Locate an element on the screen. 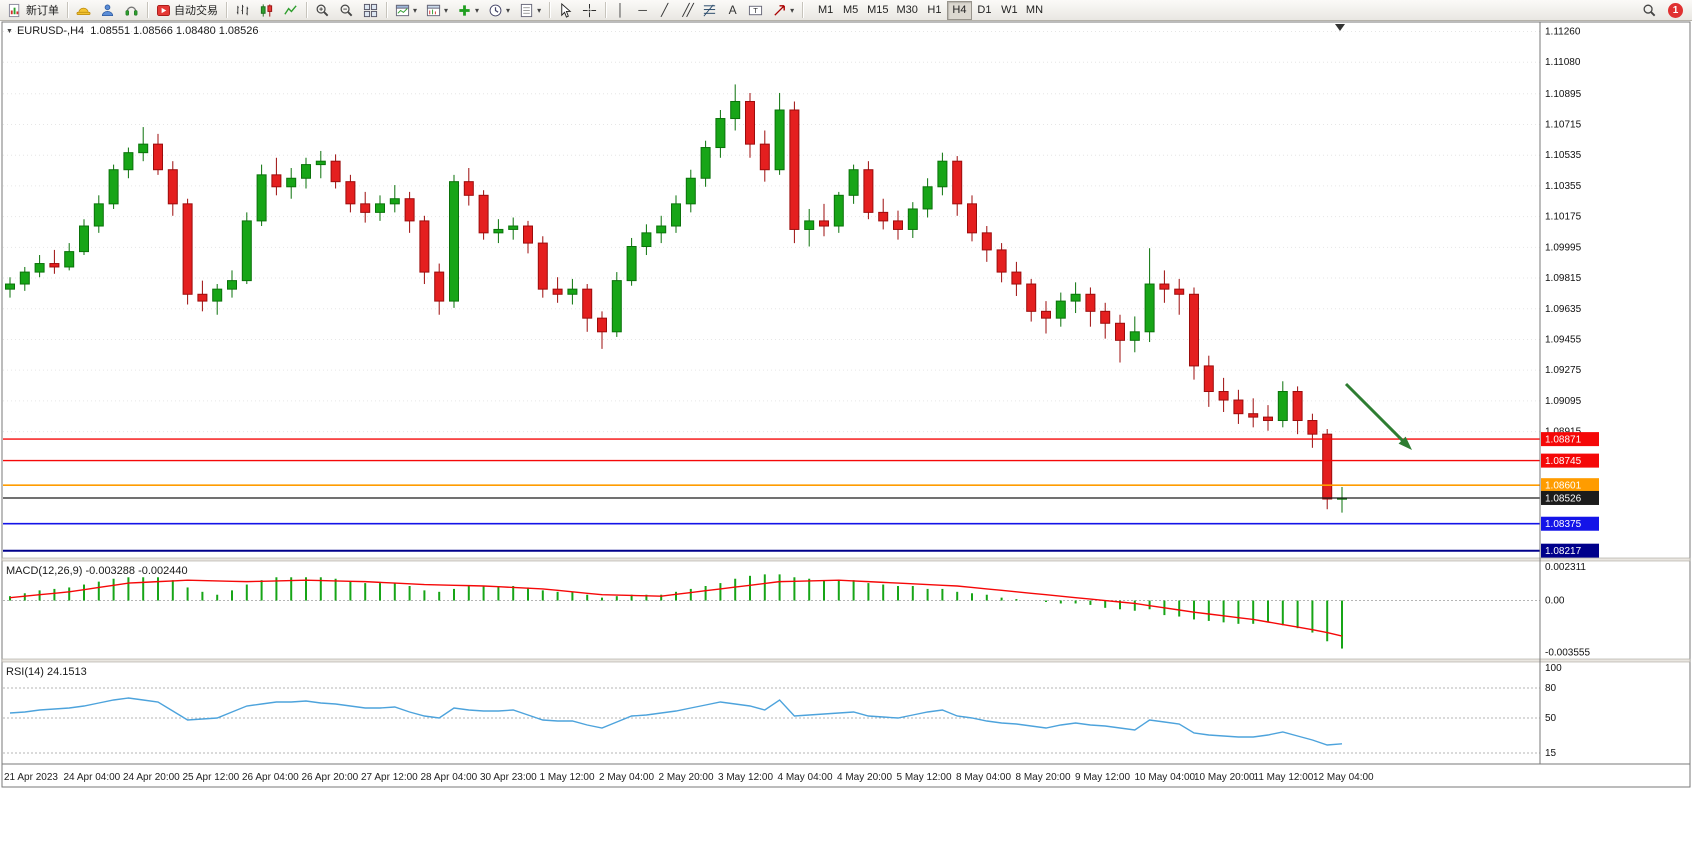 The height and width of the screenshot is (854, 1692). bar-chart-icon is located at coordinates (242, 9).